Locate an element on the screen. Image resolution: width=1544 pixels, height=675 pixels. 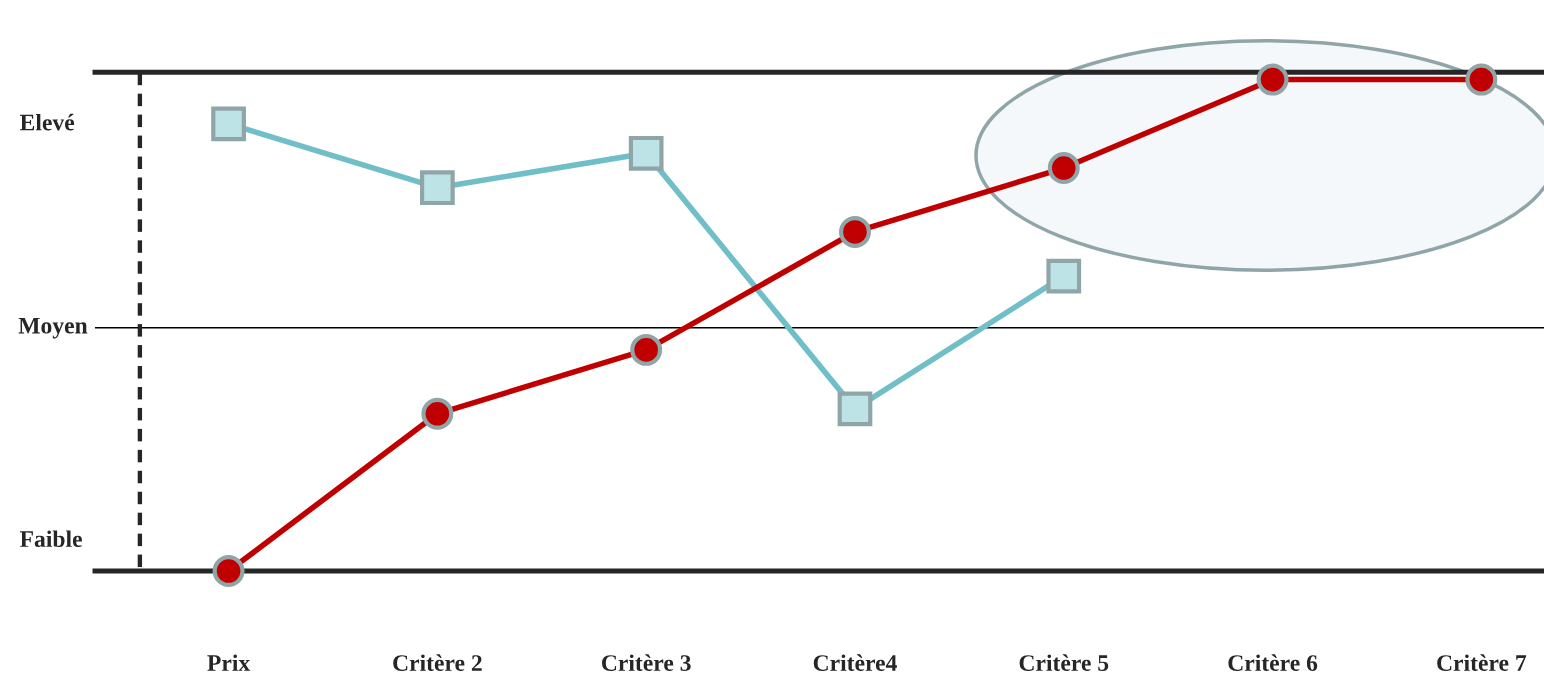
text: Faible is located at coordinates (51, 539).